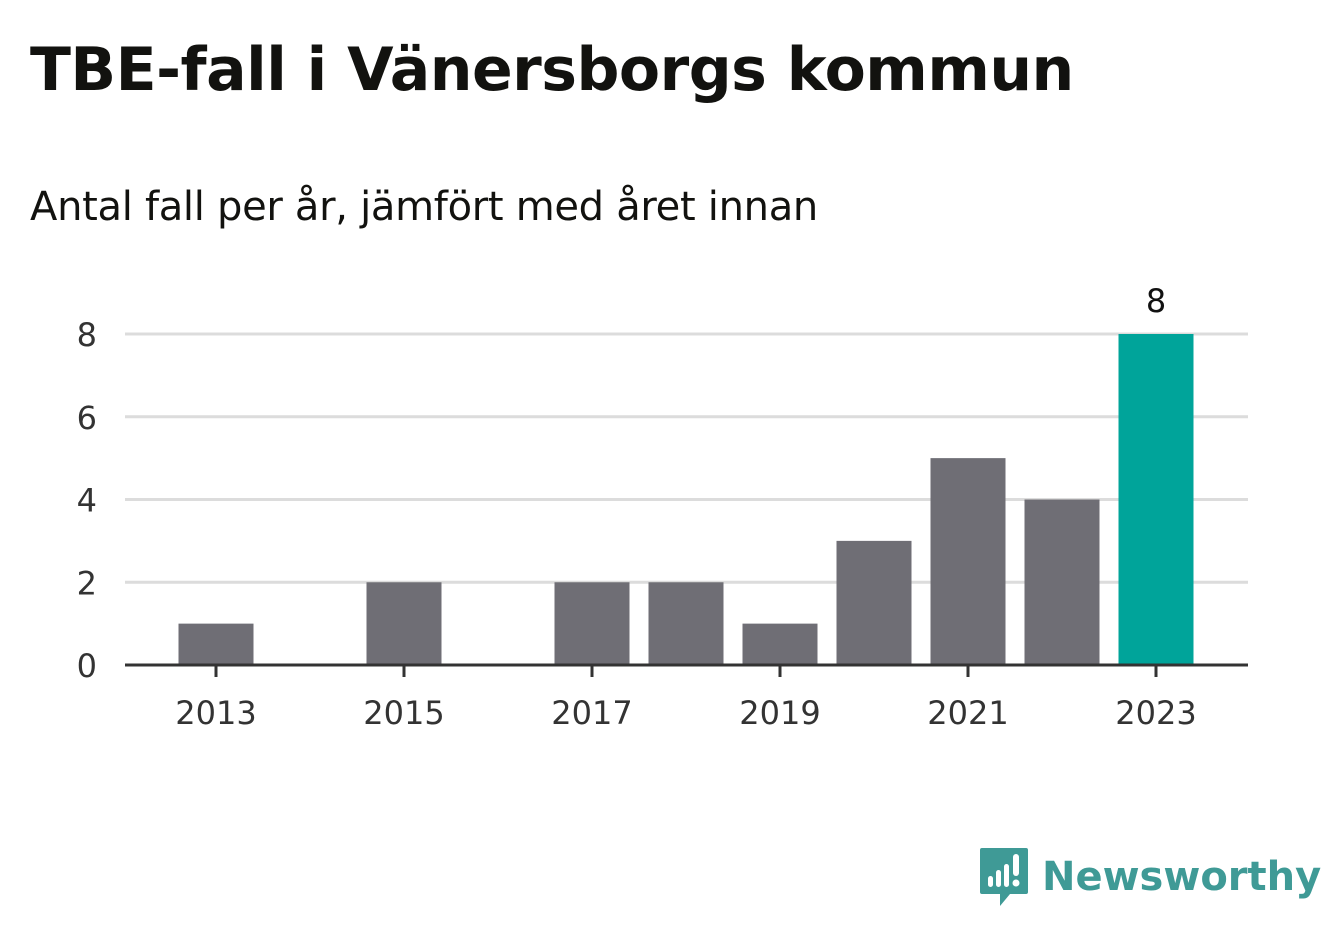 This screenshot has height=939, width=1322. What do you see at coordinates (1004, 877) in the screenshot?
I see `newsworthy-logo-icon` at bounding box center [1004, 877].